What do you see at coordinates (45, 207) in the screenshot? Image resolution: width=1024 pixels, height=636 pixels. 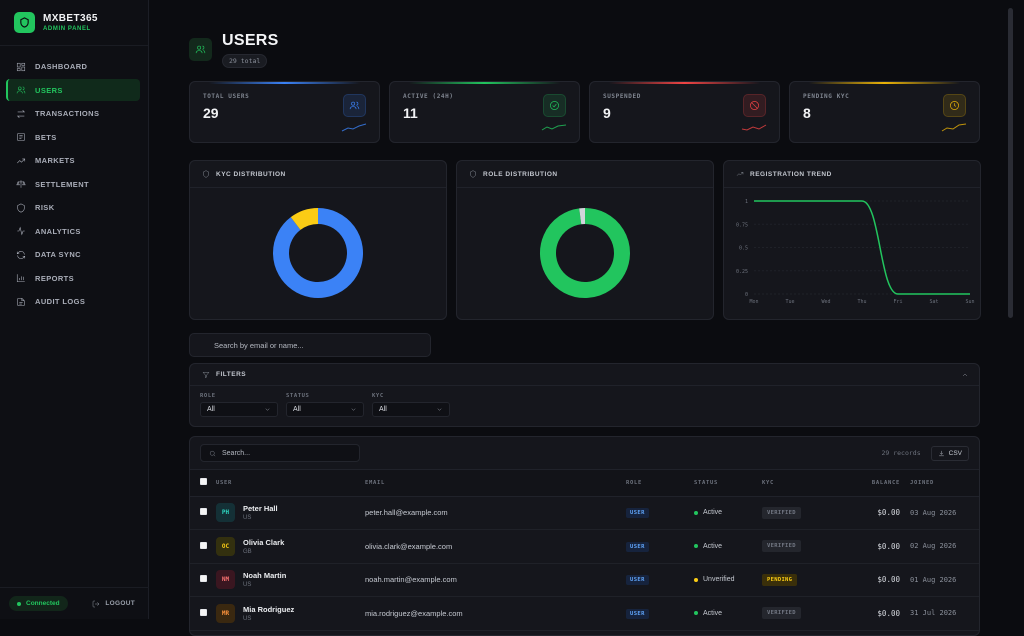 I see `sidebar-item-label: RISK` at bounding box center [45, 207].